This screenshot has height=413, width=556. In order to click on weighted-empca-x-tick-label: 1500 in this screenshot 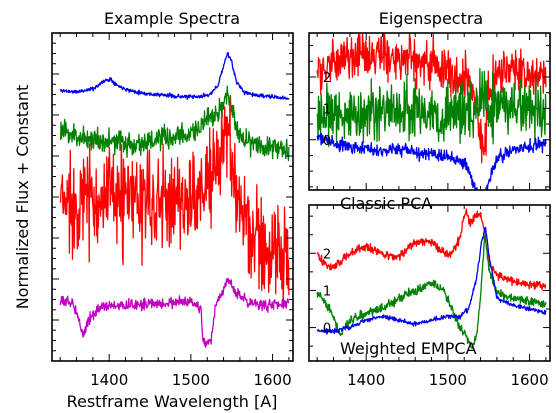, I will do `click(448, 380)`.